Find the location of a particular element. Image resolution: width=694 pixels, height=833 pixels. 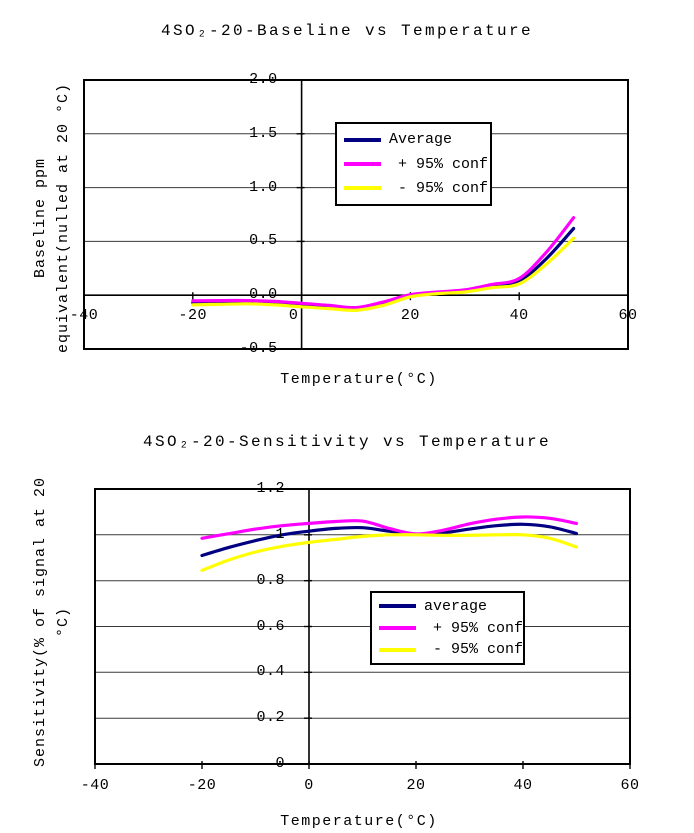

chart-title: 4SO₂-20-Sensitivity vs Temperature is located at coordinates (347, 442).